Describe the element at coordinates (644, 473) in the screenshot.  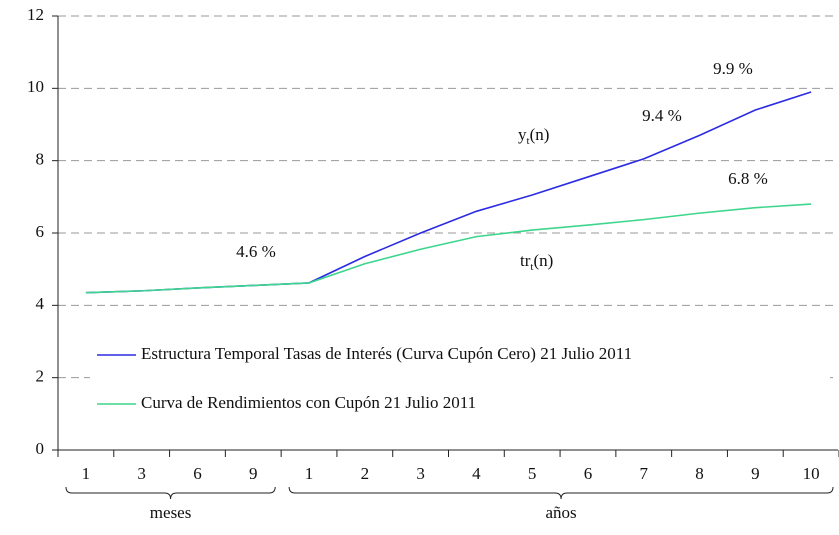
I see `x-tick-label: 7` at that location.